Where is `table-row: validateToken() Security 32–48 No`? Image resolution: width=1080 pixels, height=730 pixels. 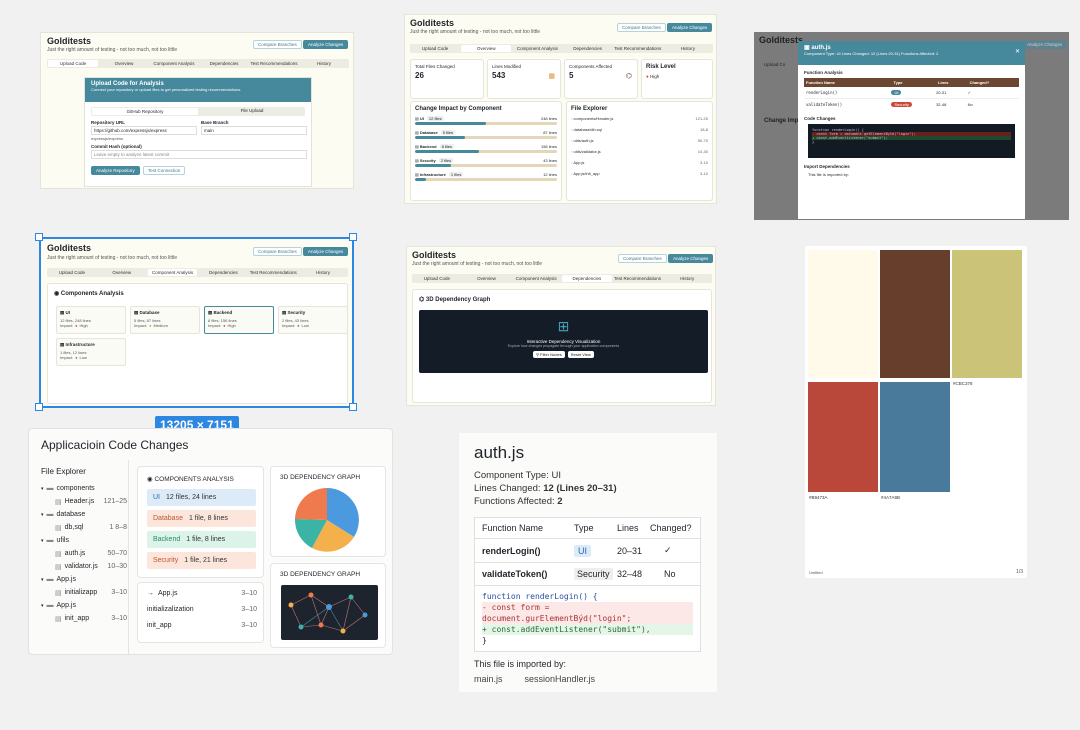 table-row: validateToken() Security 32–48 No is located at coordinates (587, 574).